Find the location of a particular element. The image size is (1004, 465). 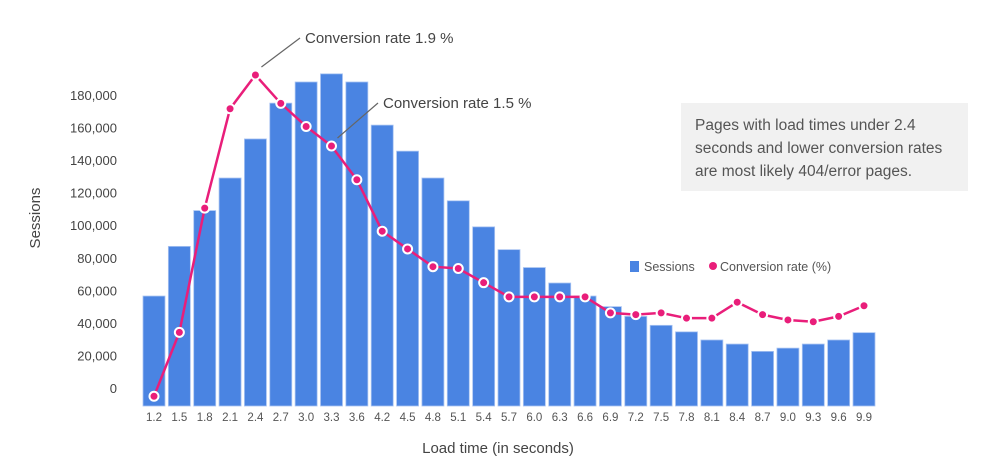

x-tick-label: 8.1 is located at coordinates (712, 418).